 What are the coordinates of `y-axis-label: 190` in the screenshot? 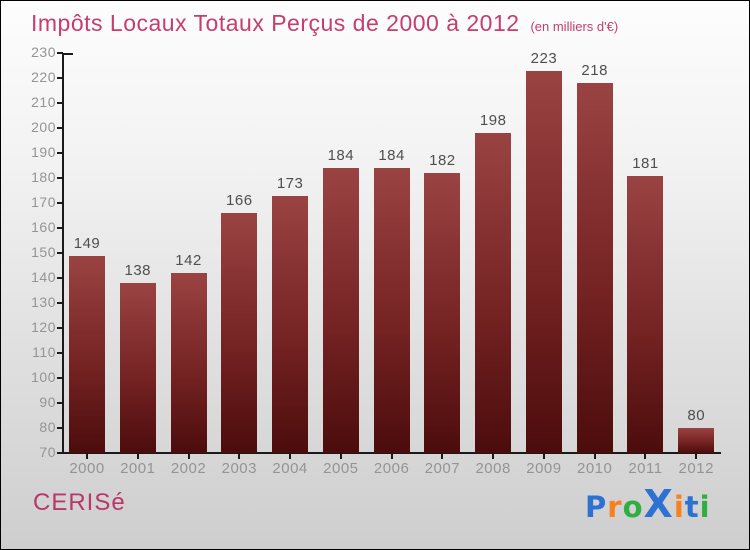 It's located at (43, 152).